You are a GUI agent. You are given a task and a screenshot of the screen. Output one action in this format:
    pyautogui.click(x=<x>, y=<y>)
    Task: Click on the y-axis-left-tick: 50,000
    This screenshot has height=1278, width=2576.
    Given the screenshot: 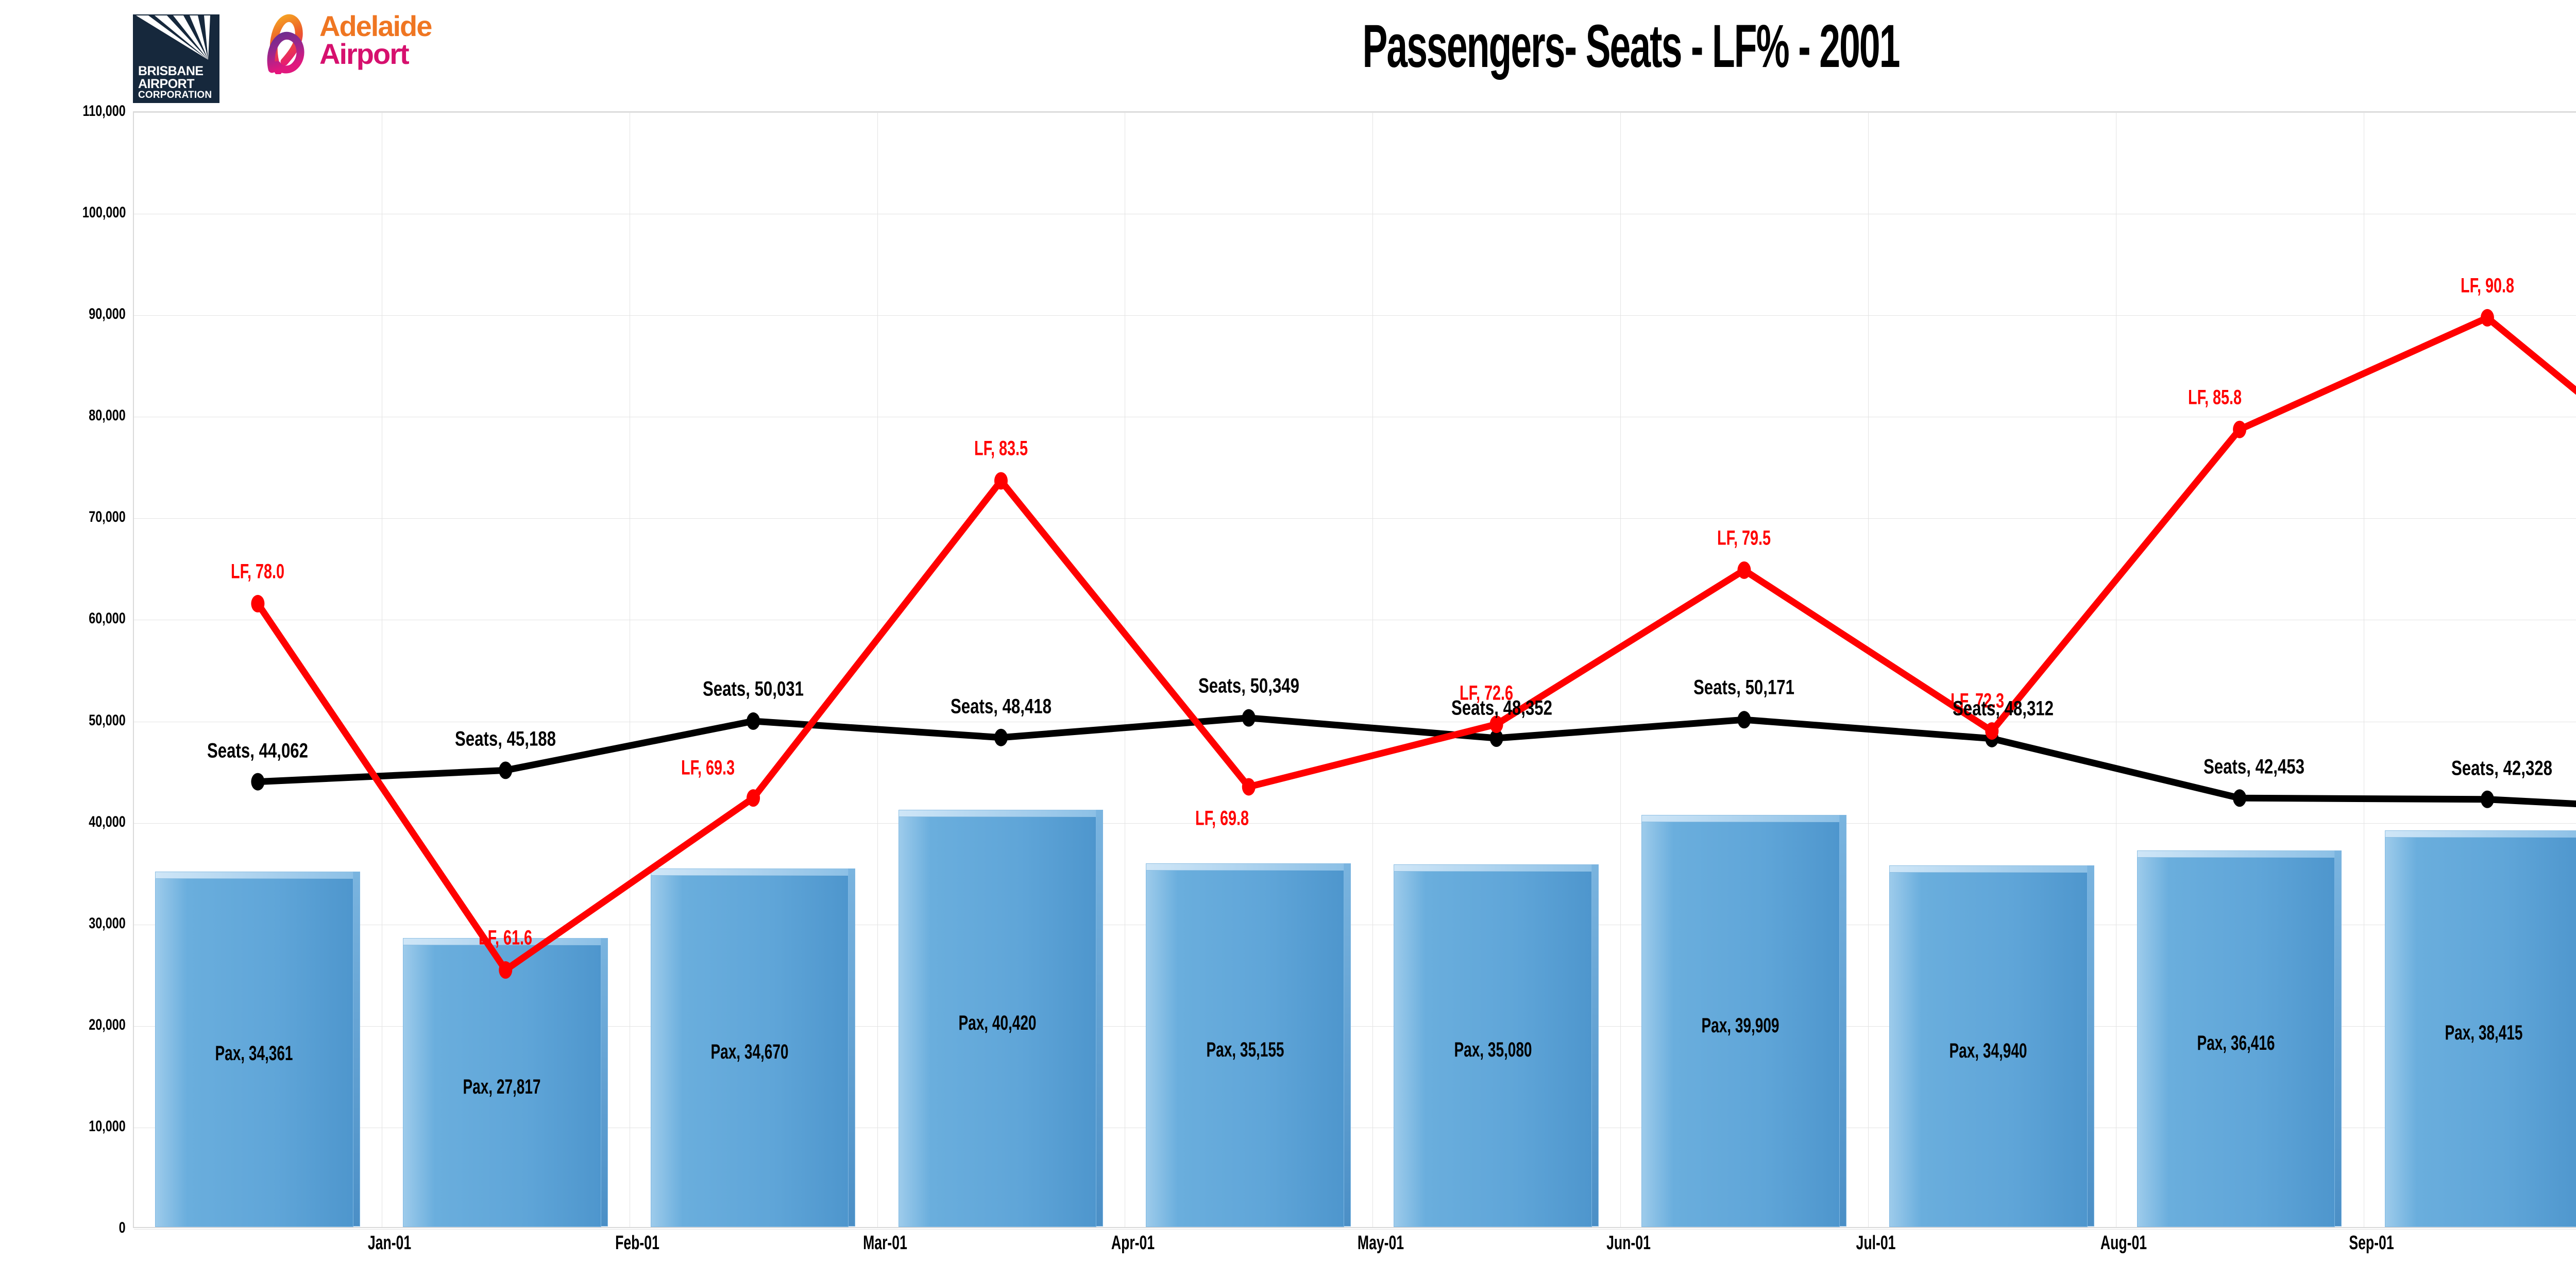 What is the action you would take?
    pyautogui.click(x=108, y=720)
    